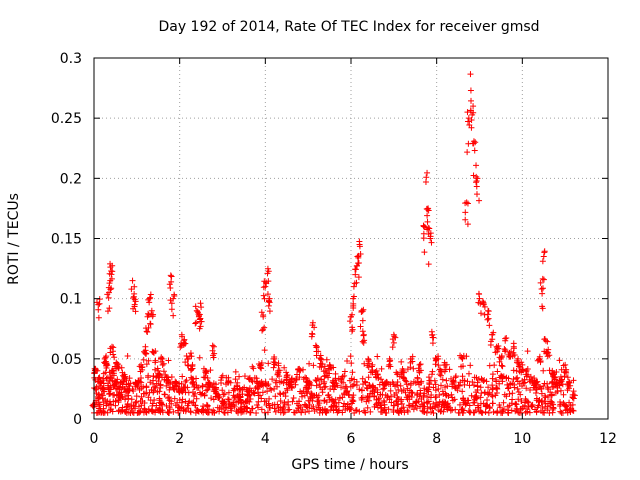  Describe the element at coordinates (349, 465) in the screenshot. I see `x-axis-label: GPS time / hours` at that location.